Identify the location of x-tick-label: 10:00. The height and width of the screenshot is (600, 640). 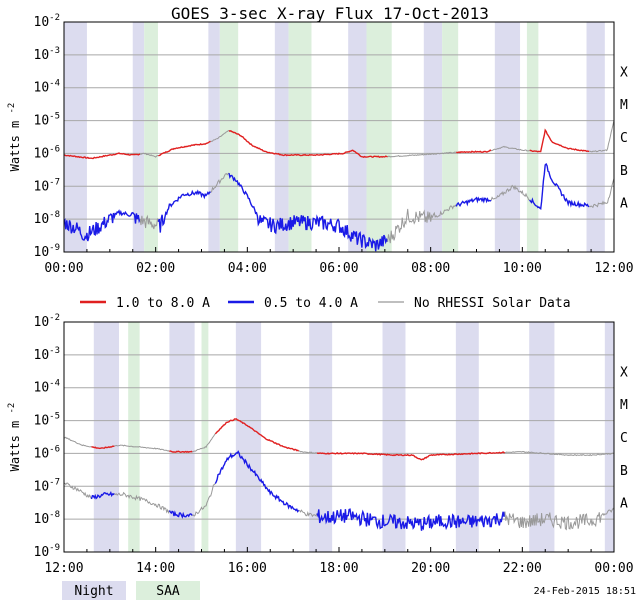
(522, 268).